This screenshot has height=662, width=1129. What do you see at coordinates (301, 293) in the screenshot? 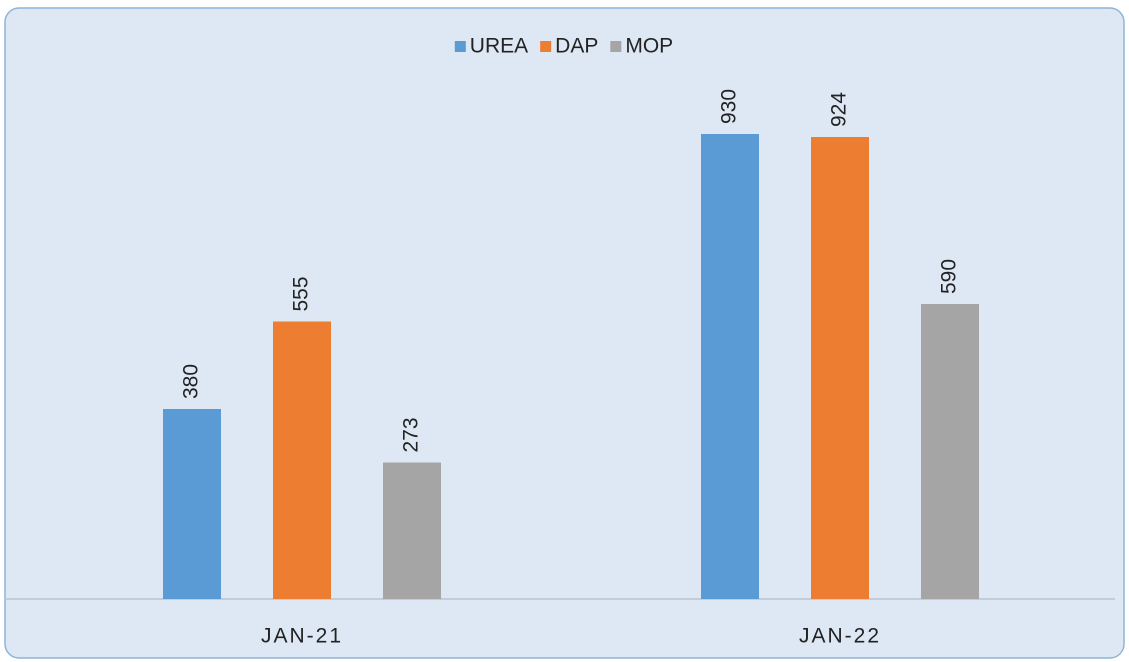
I see `data-label: 555` at bounding box center [301, 293].